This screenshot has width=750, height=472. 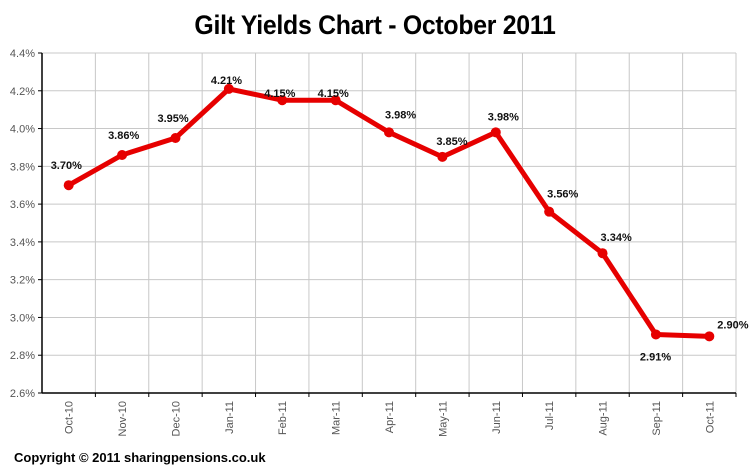 What do you see at coordinates (22, 92) in the screenshot?
I see `y-tick-label: 4.2%` at bounding box center [22, 92].